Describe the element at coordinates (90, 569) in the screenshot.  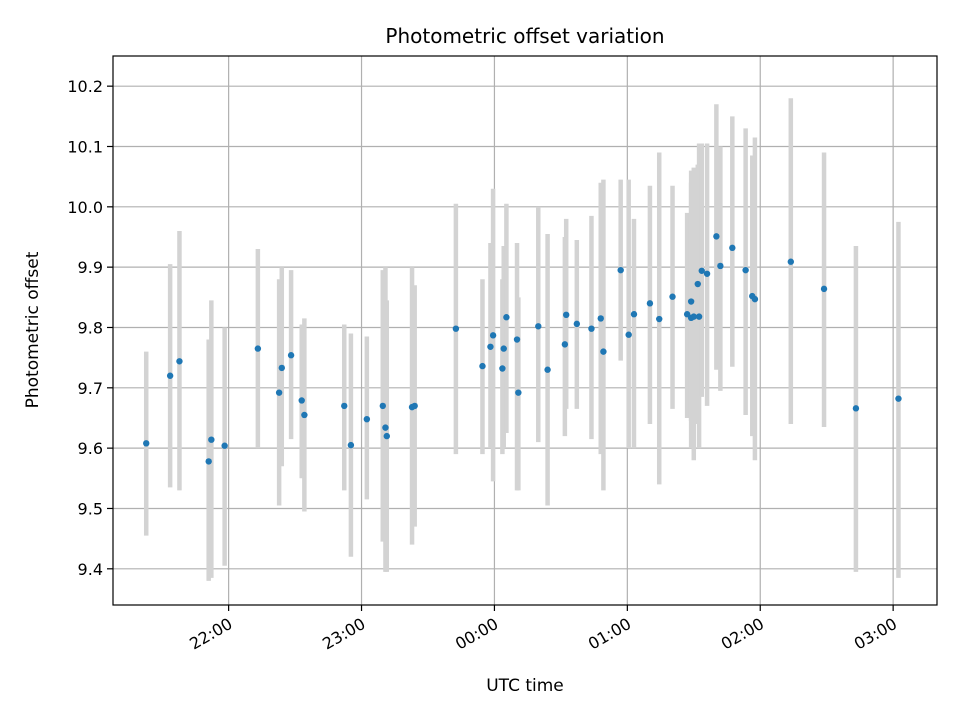
I see `y-tick-label: 9.4` at that location.